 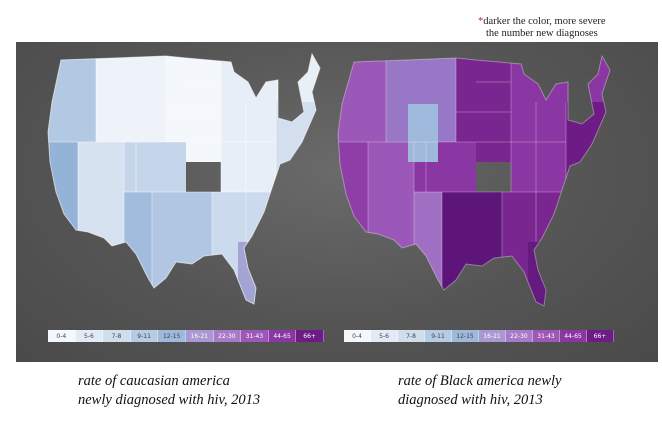 I want to click on region-maine, so click(x=588, y=79).